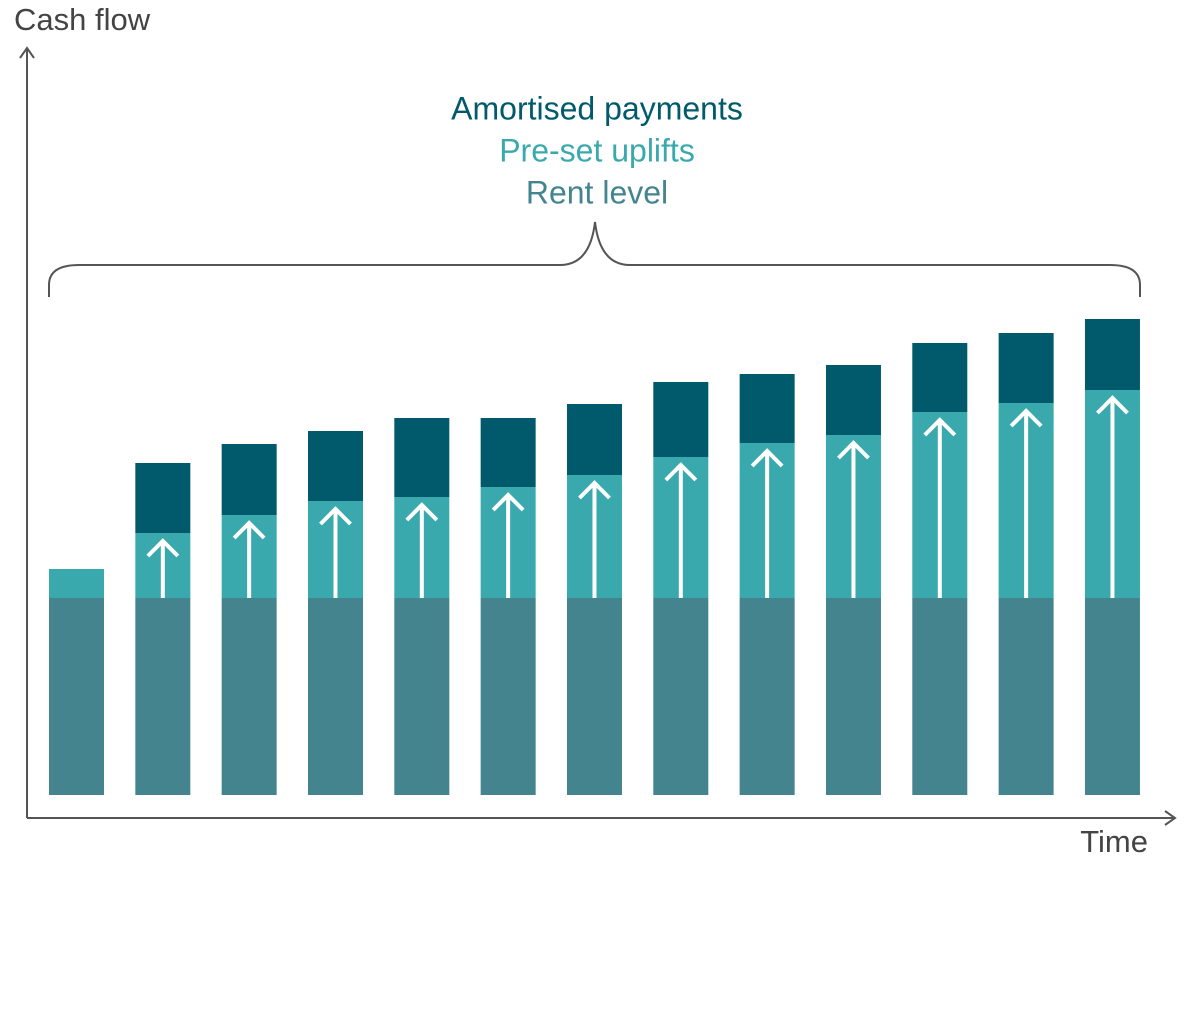  What do you see at coordinates (597, 108) in the screenshot?
I see `legend-entry: Amortised payments` at bounding box center [597, 108].